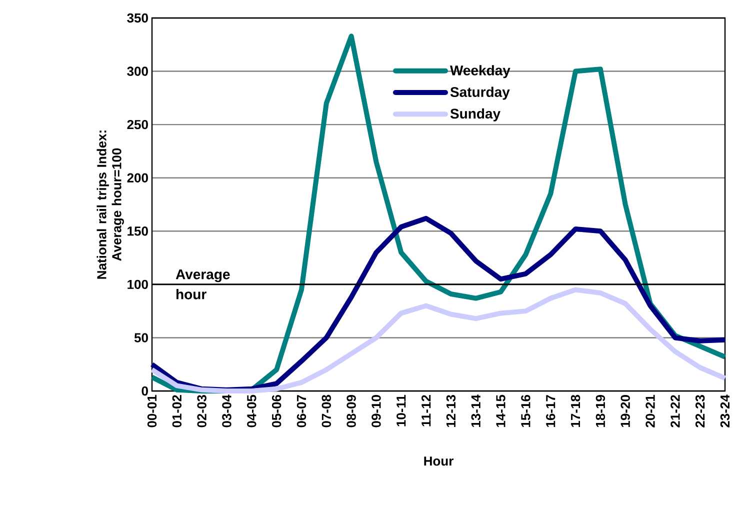 Image resolution: width=737 pixels, height=515 pixels. What do you see at coordinates (251, 411) in the screenshot?
I see `x-tick-label: 04-05` at bounding box center [251, 411].